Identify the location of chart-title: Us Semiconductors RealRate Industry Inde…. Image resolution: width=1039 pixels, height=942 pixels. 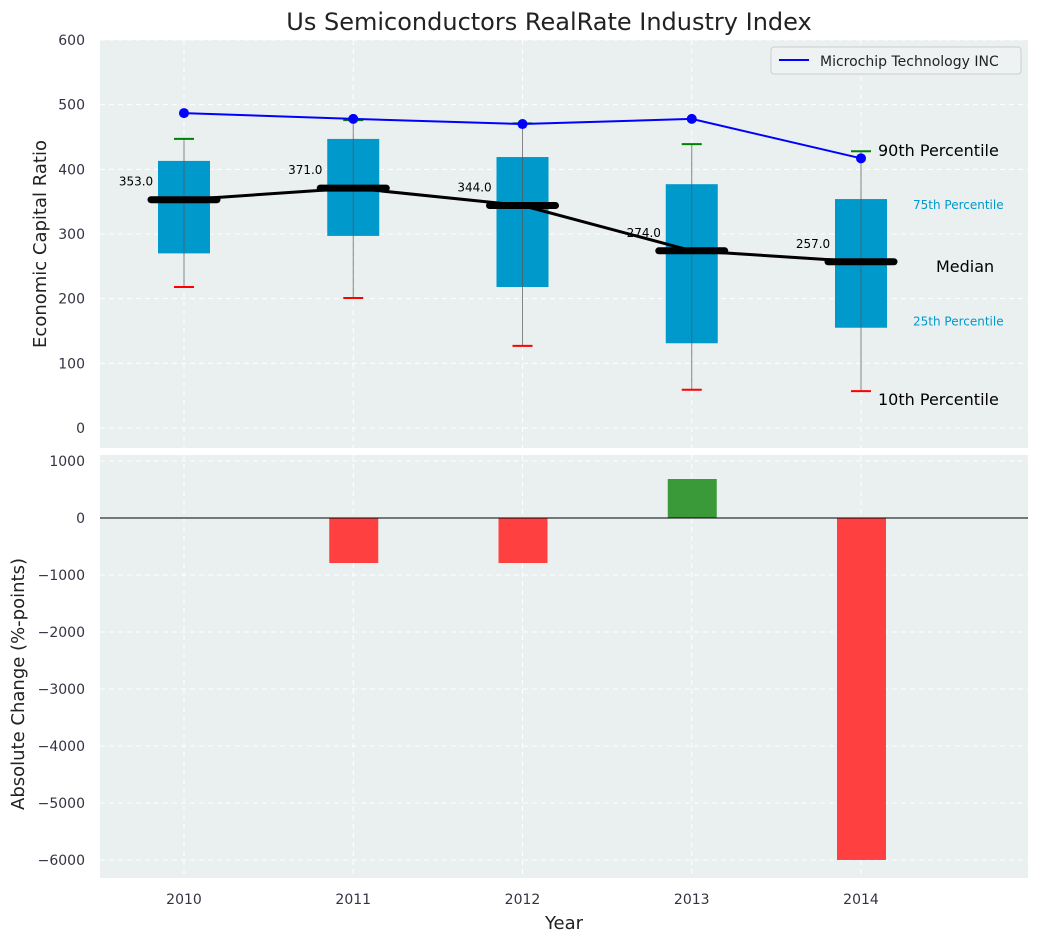
(548, 22).